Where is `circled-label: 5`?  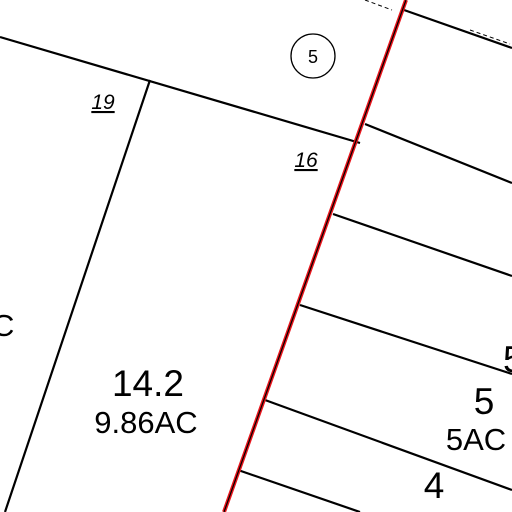 circled-label: 5 is located at coordinates (313, 57).